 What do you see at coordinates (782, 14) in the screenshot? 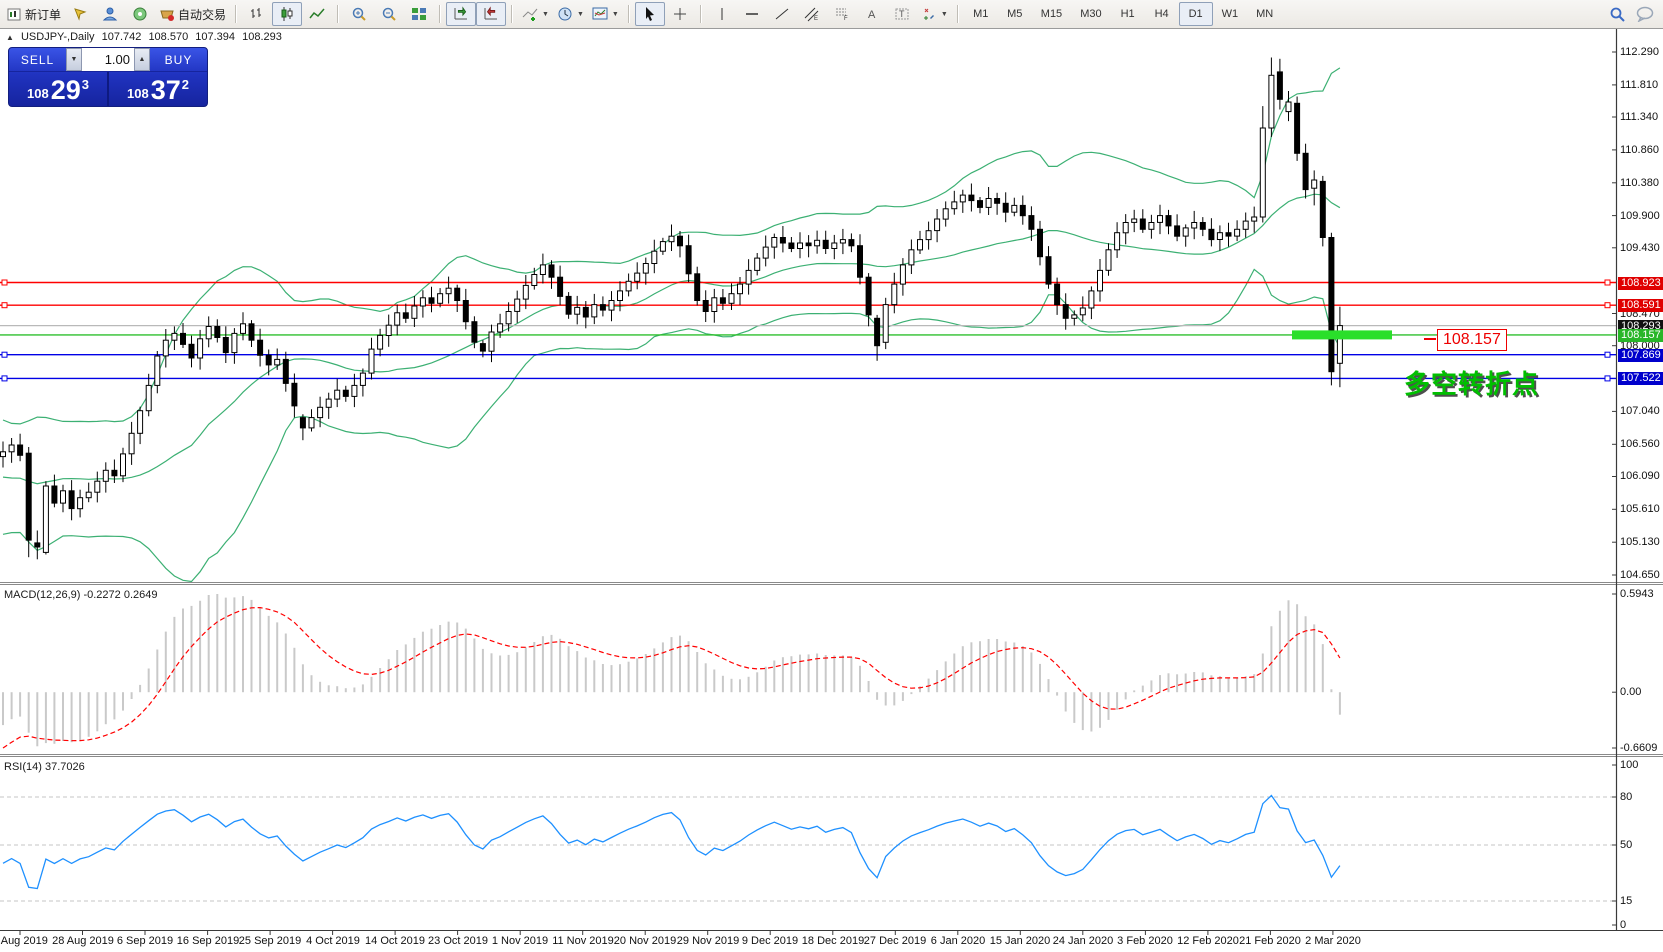
I see `trendline-button` at bounding box center [782, 14].